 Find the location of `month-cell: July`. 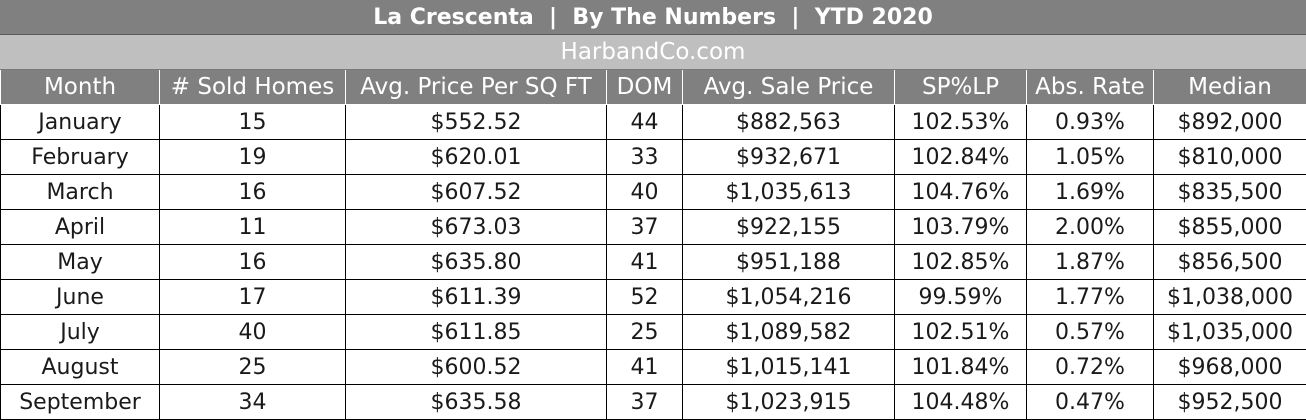

month-cell: July is located at coordinates (80, 332).